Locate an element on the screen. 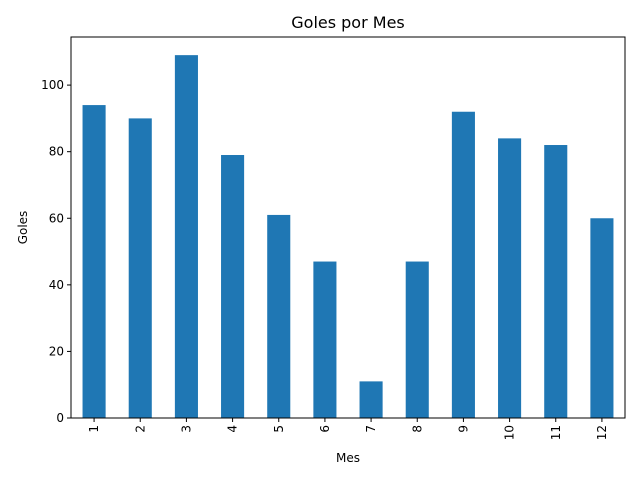 This screenshot has height=480, width=640. x-tick-label: 5 is located at coordinates (279, 429).